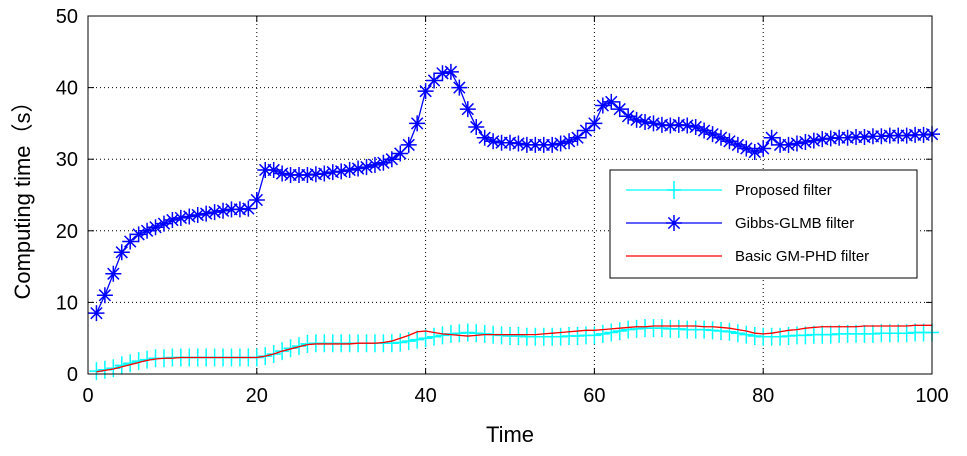 This screenshot has width=967, height=456. Describe the element at coordinates (674, 223) in the screenshot. I see `legend-marker` at that location.